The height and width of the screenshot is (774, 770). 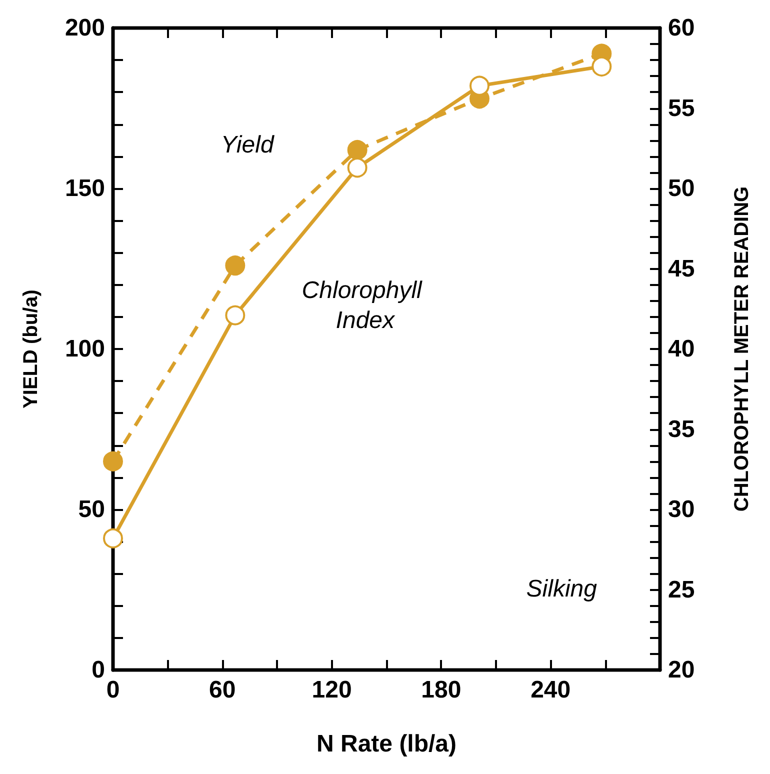 What do you see at coordinates (681, 590) in the screenshot?
I see `y2-tick-label: 25` at bounding box center [681, 590].